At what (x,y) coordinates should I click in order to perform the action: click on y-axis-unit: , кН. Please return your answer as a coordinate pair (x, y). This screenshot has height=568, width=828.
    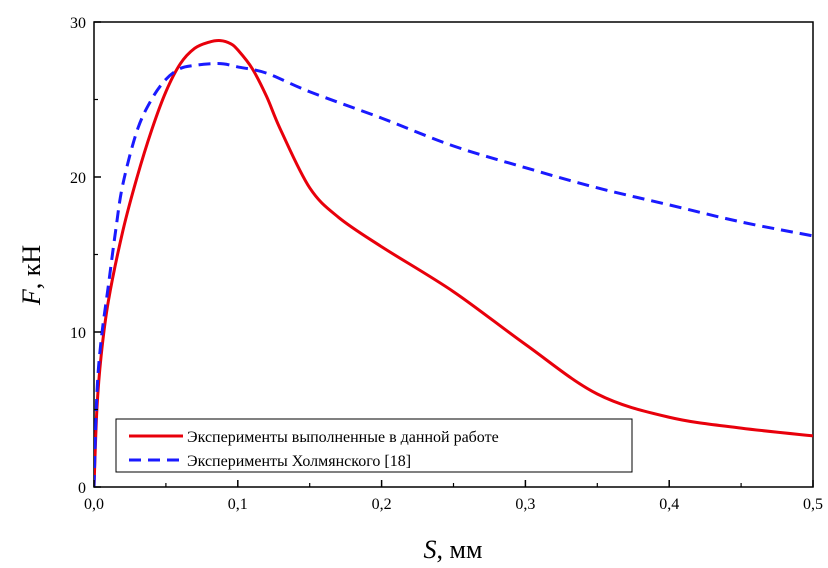
    Looking at the image, I should click on (31, 267).